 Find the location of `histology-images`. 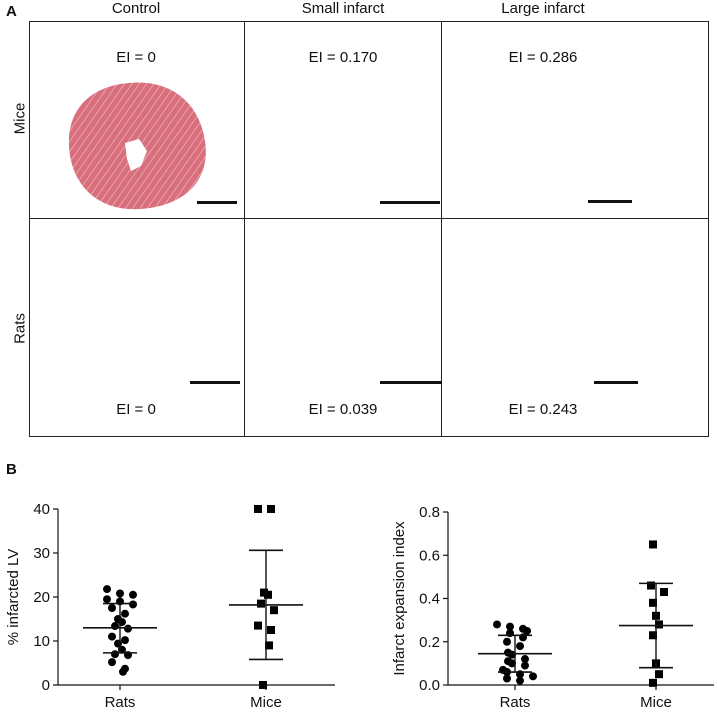

histology-images is located at coordinates (137, 146).